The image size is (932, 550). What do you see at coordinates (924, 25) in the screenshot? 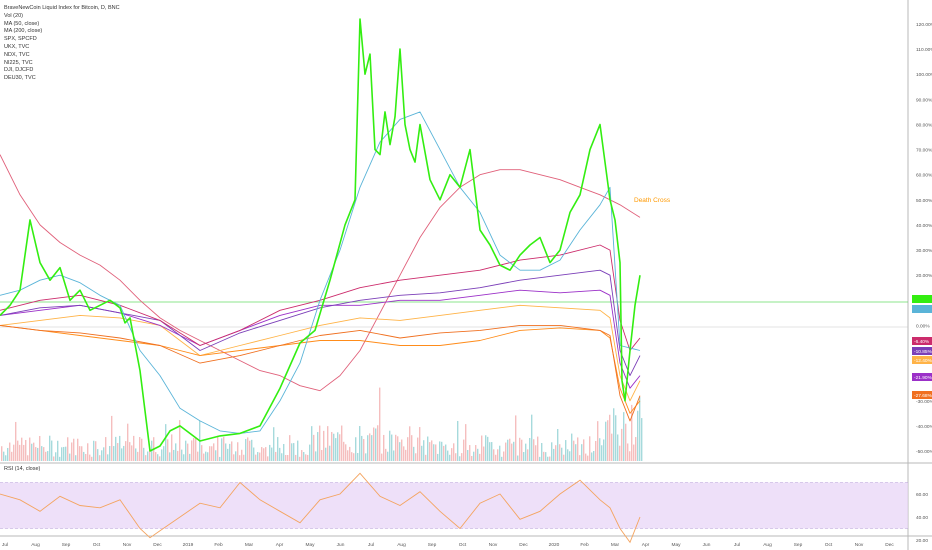
I see `price-tick-label: 120.00%` at bounding box center [924, 25].